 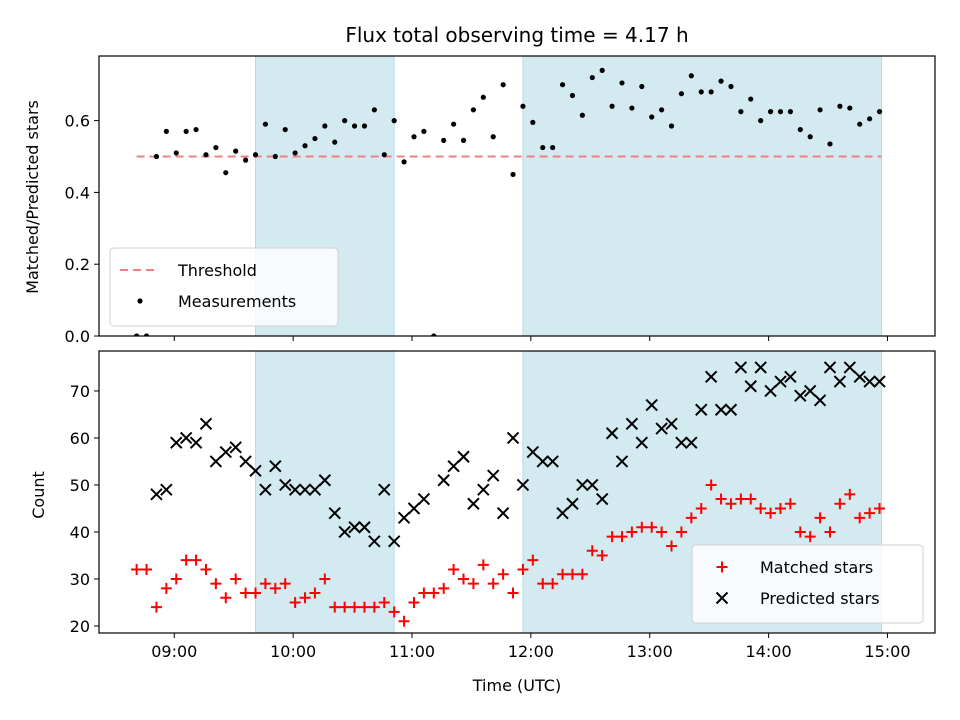 I want to click on y-tick-label-1-0: 20, so click(x=80, y=626).